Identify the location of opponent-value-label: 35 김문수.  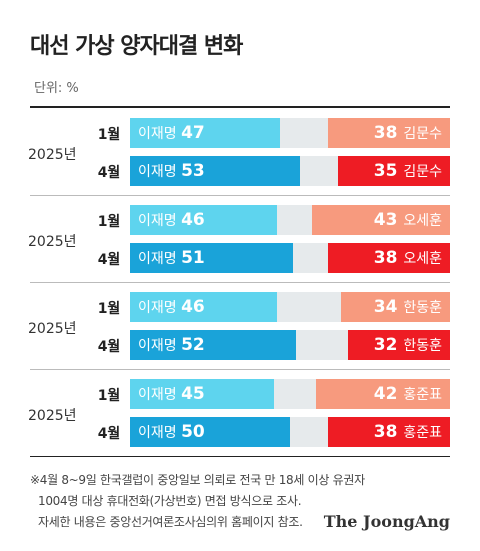
(408, 171).